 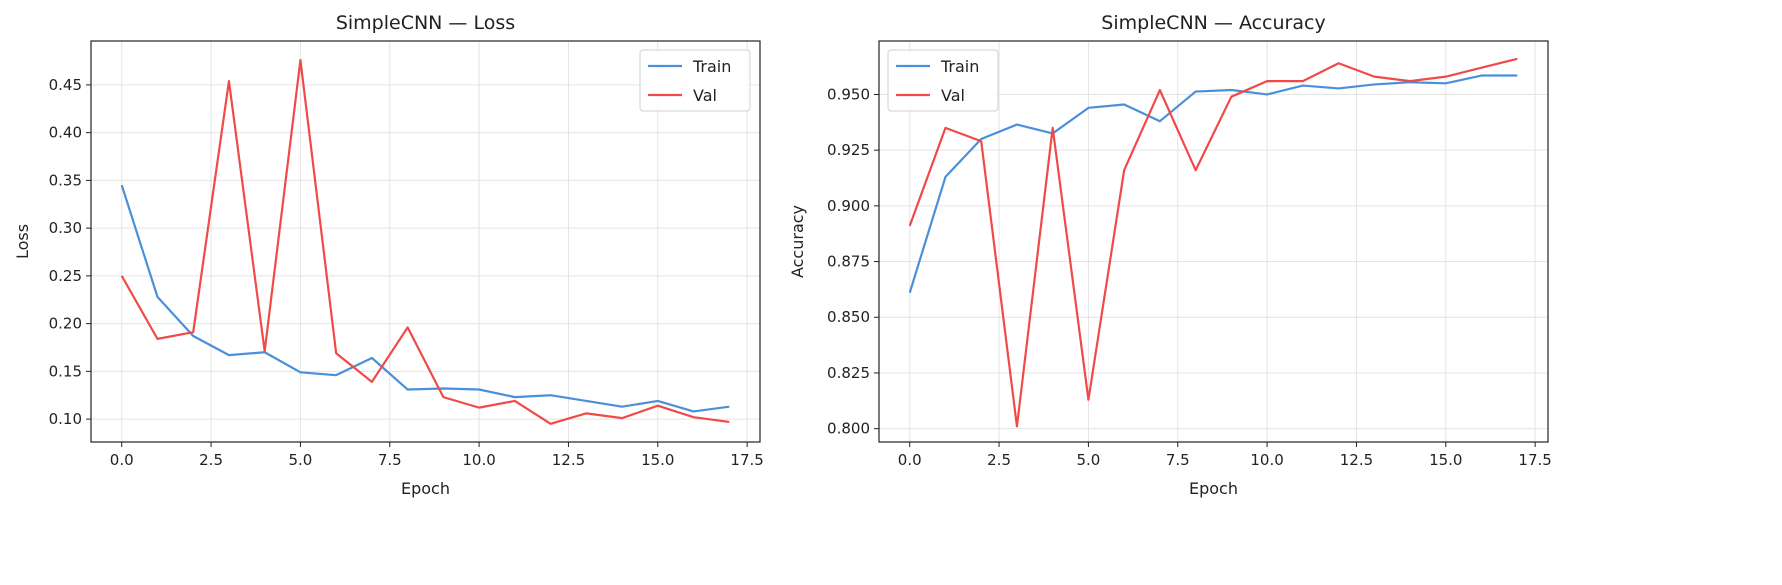 I want to click on y-axis-label: Loss, so click(x=22, y=241).